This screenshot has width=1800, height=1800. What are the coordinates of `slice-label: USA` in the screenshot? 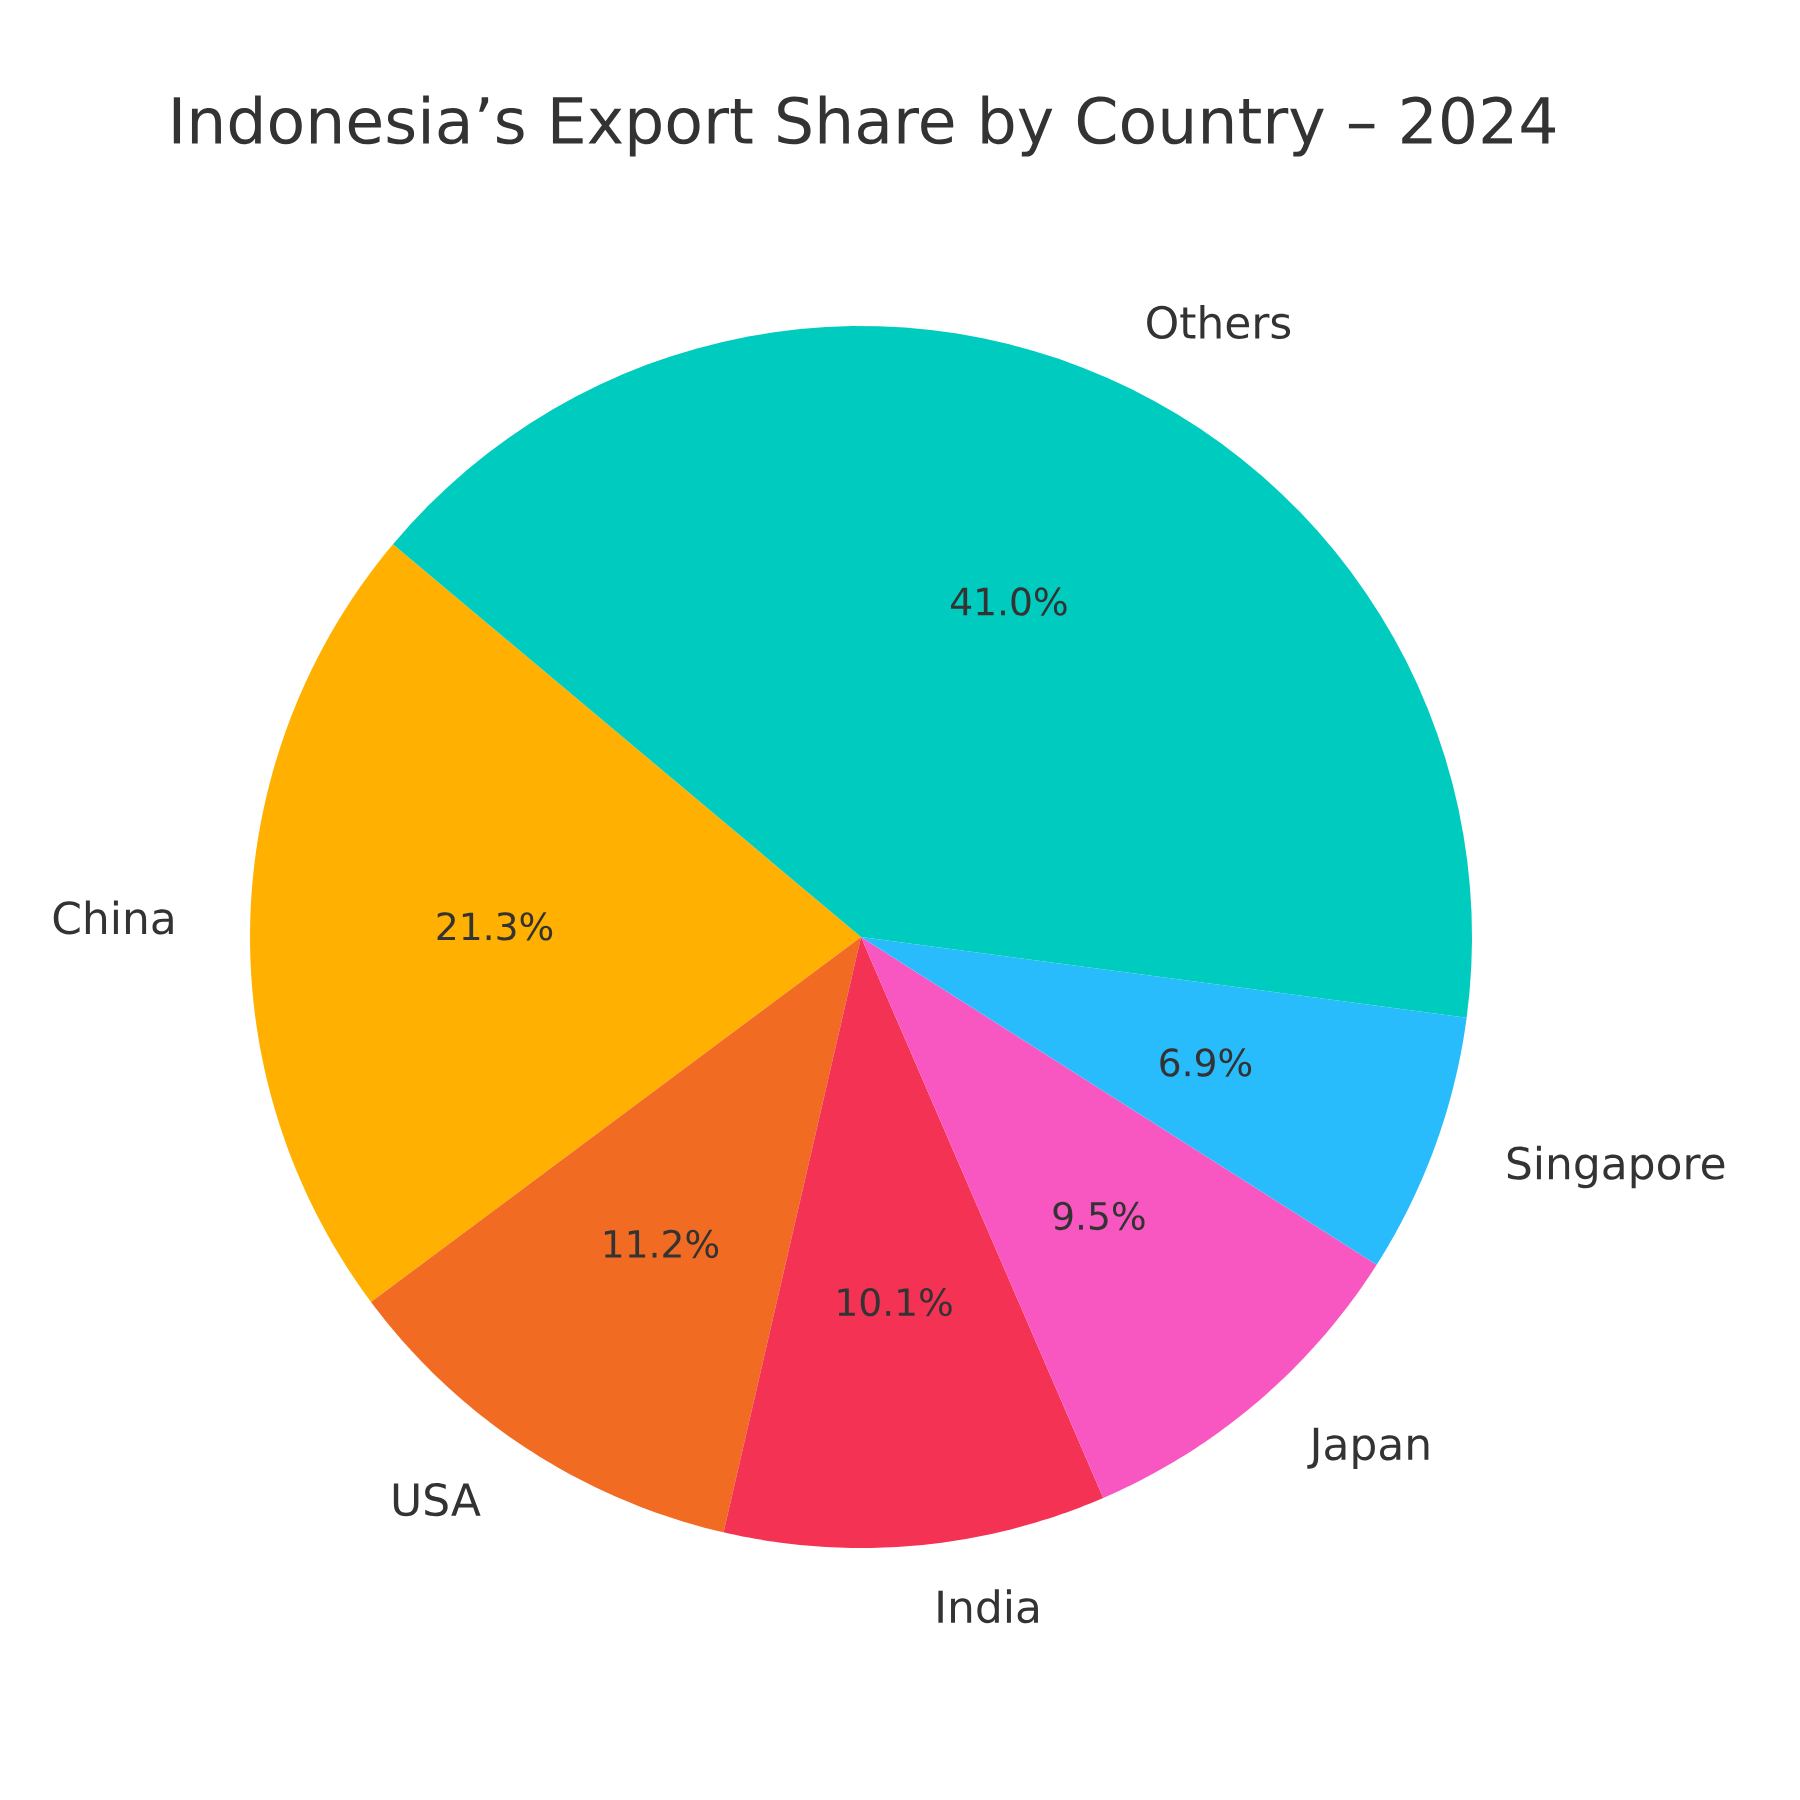 It's located at (437, 1500).